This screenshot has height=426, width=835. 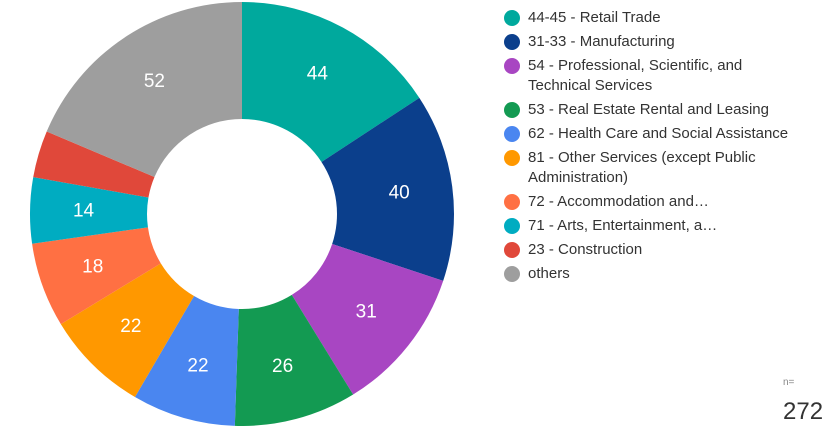 What do you see at coordinates (789, 382) in the screenshot?
I see `n-label: n=` at bounding box center [789, 382].